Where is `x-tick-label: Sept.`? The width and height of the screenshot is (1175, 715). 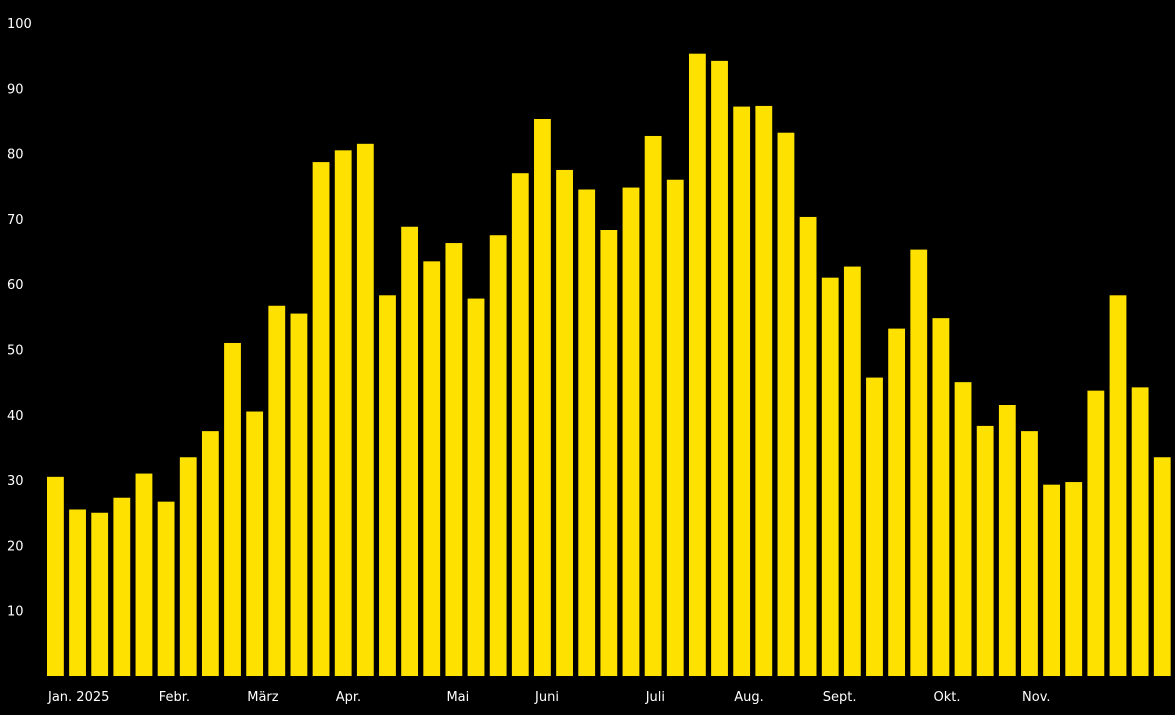
x-tick-label: Sept. is located at coordinates (840, 697).